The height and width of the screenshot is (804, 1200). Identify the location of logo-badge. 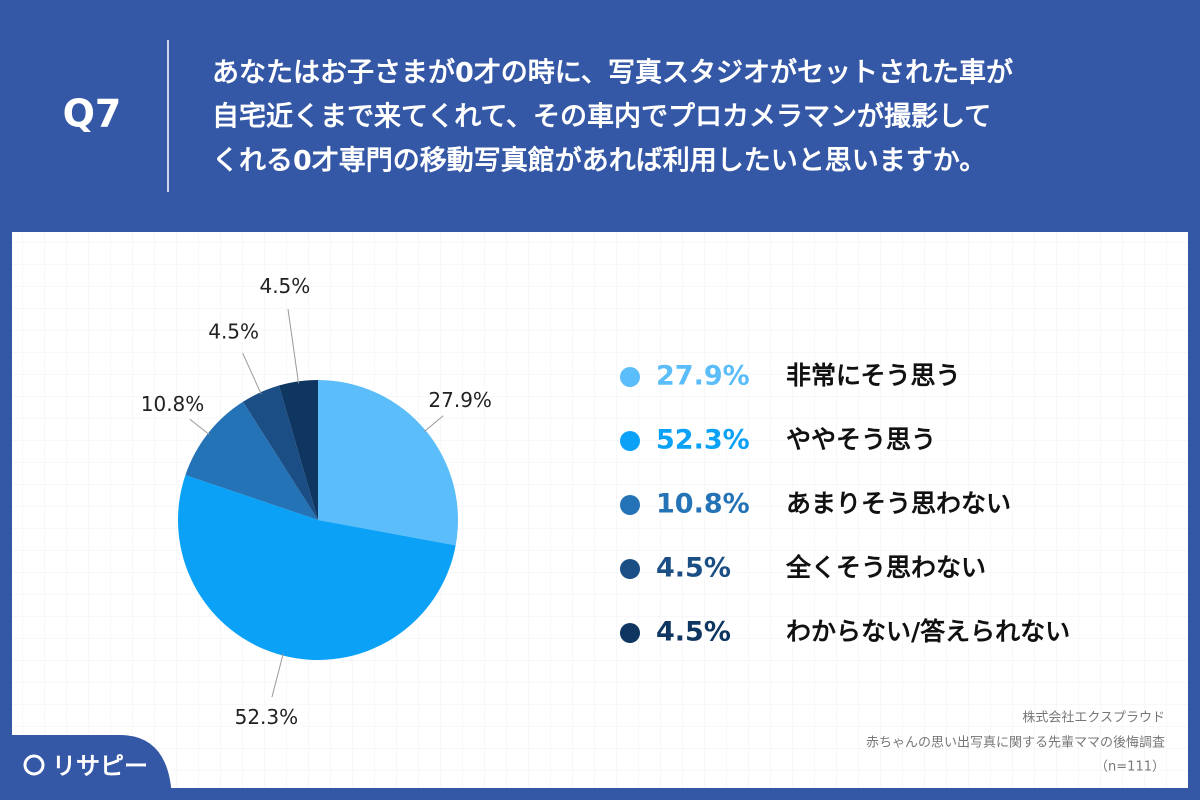
(86, 767).